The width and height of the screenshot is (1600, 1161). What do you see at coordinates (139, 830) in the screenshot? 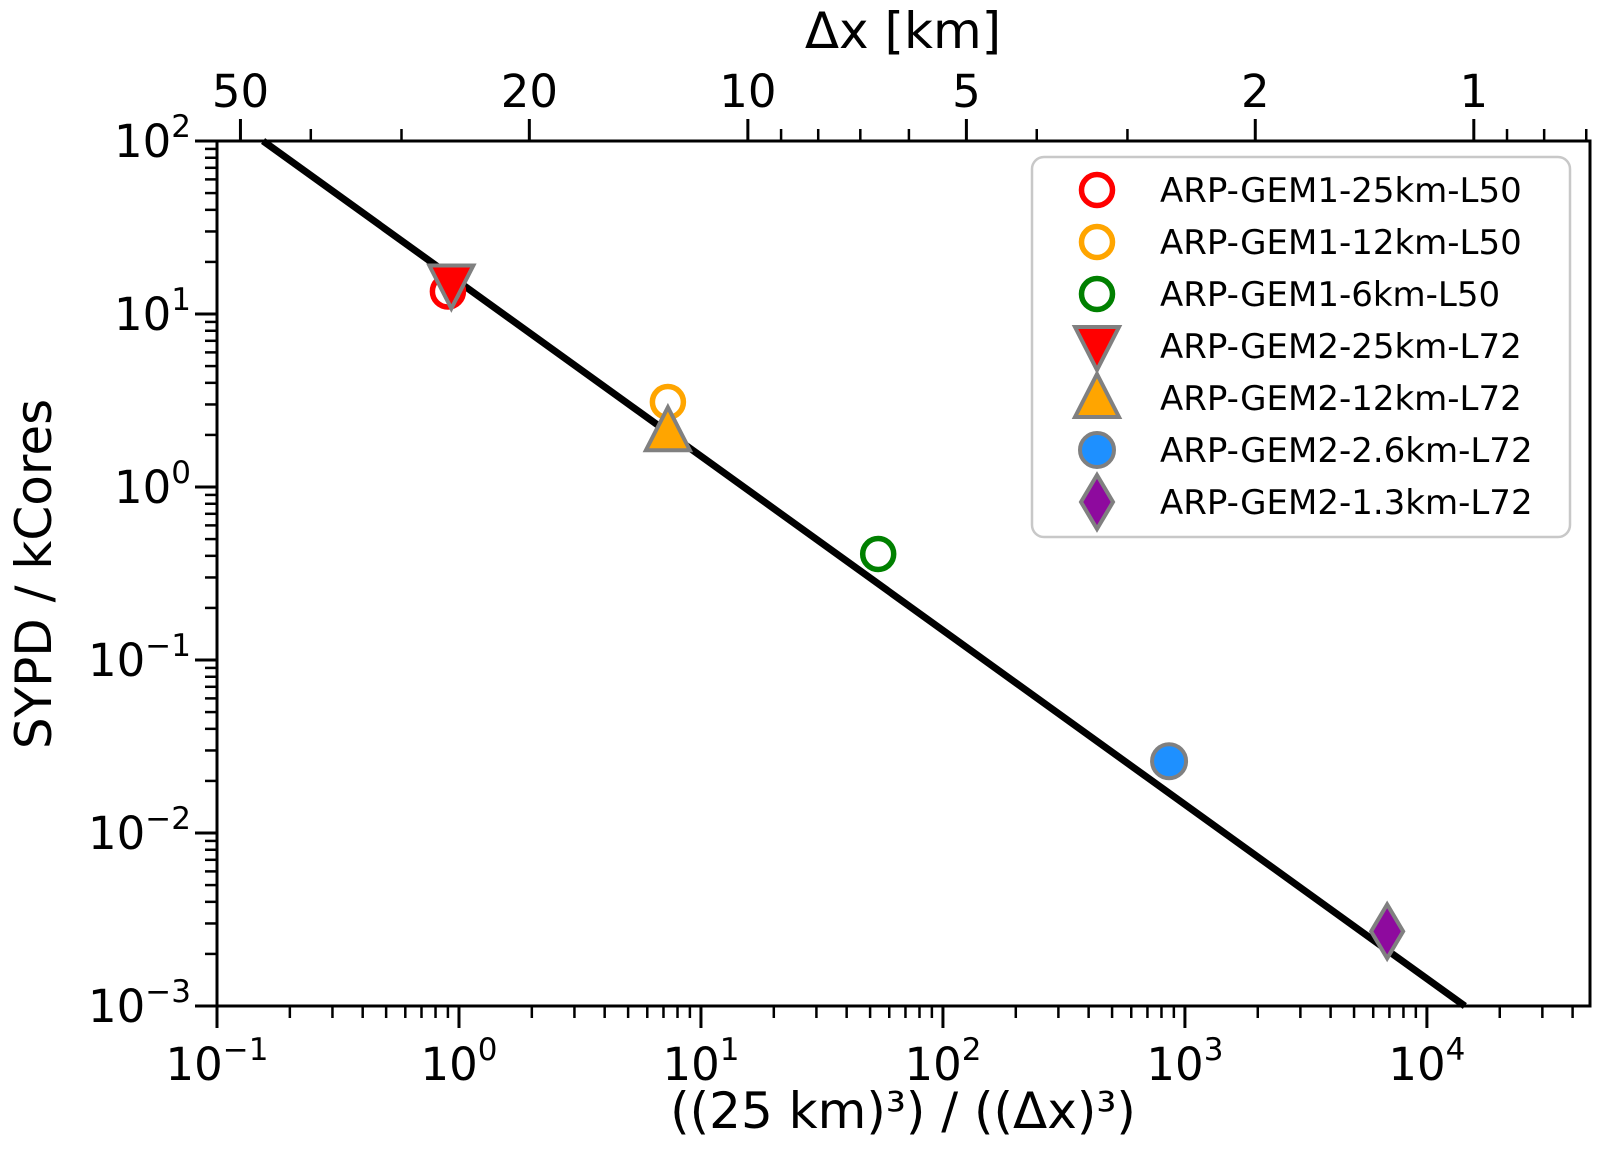
I see `y-tick-label: 10⁻²` at bounding box center [139, 830].